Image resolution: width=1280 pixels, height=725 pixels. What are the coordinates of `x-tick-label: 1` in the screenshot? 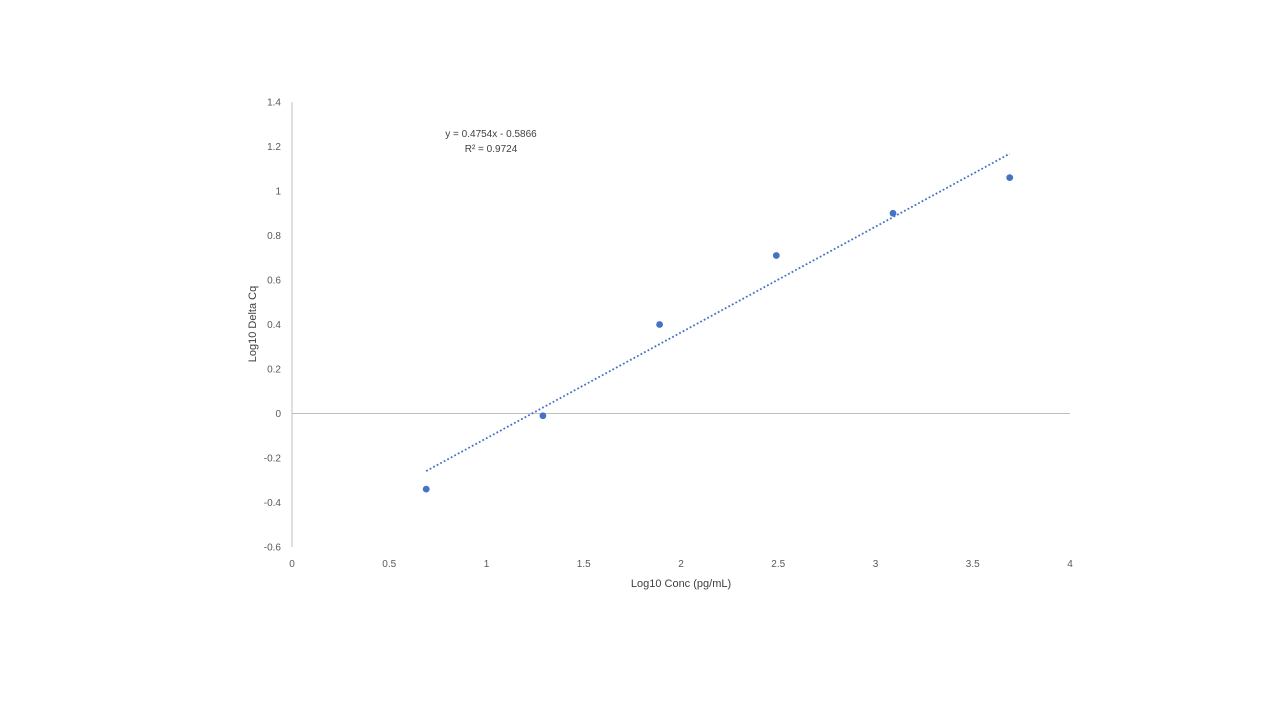 It's located at (487, 564).